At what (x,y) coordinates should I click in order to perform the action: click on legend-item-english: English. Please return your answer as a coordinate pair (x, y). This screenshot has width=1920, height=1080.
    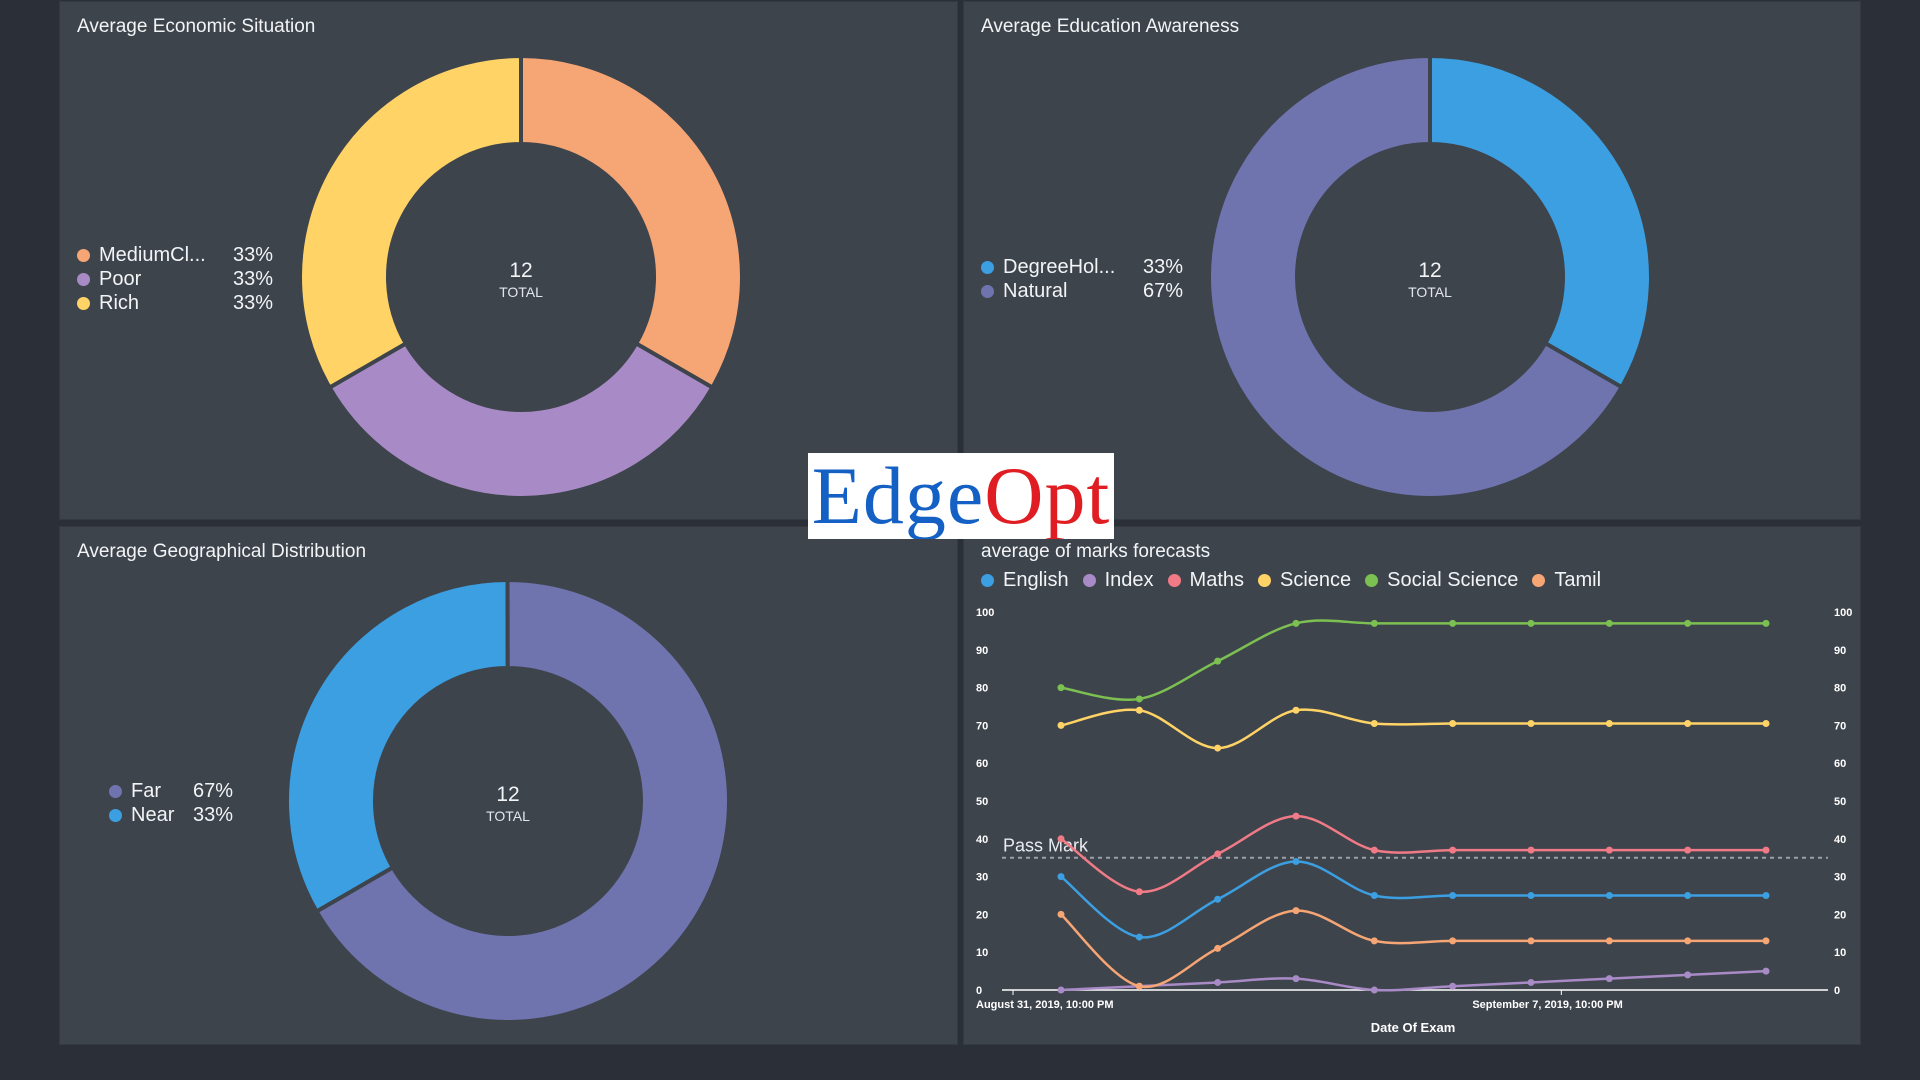
    Looking at the image, I should click on (1025, 580).